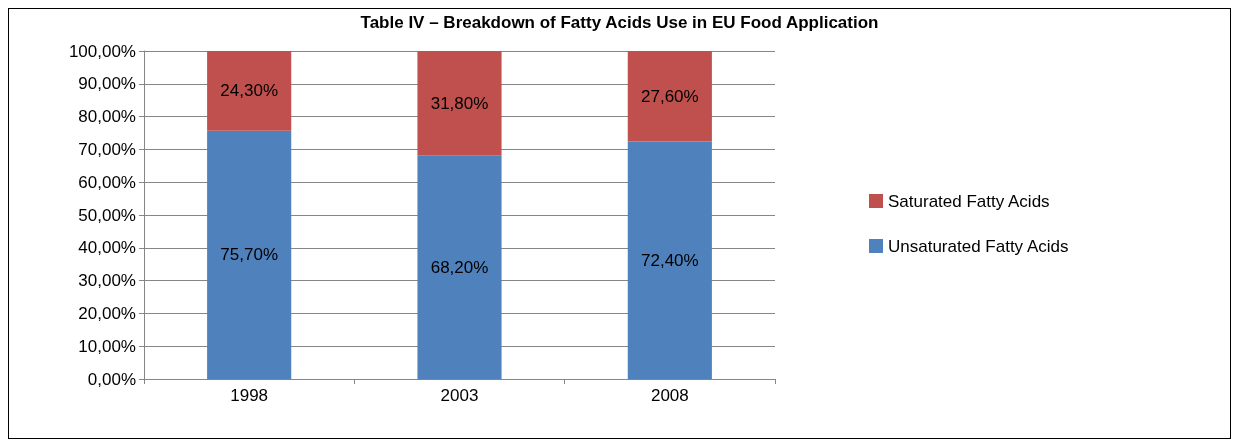 This screenshot has height=447, width=1239. I want to click on y-tick-label: 90,00%, so click(107, 84).